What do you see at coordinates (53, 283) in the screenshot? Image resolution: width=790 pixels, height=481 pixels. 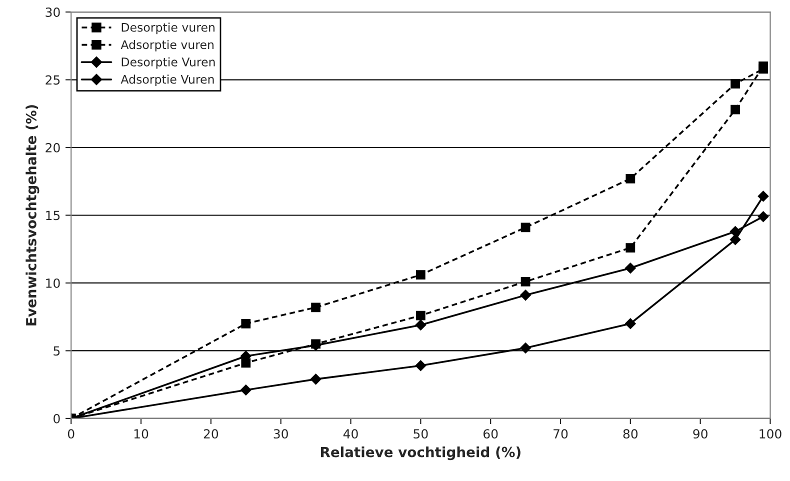 I see `y-tick-label: 10` at bounding box center [53, 283].